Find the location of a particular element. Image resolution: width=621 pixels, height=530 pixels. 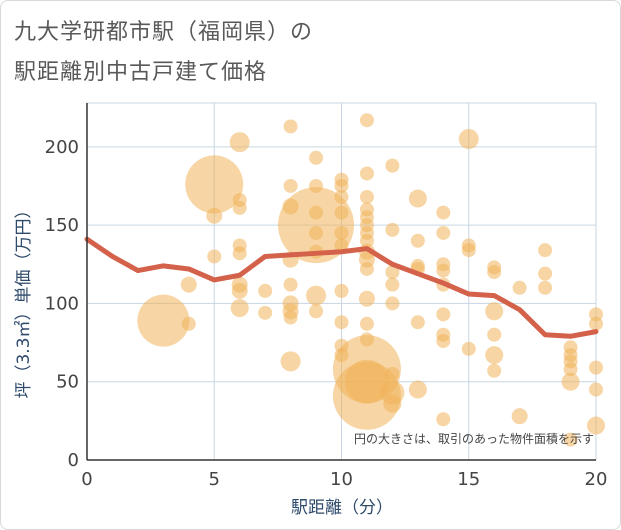

y-tick-label: 50 is located at coordinates (67, 382).